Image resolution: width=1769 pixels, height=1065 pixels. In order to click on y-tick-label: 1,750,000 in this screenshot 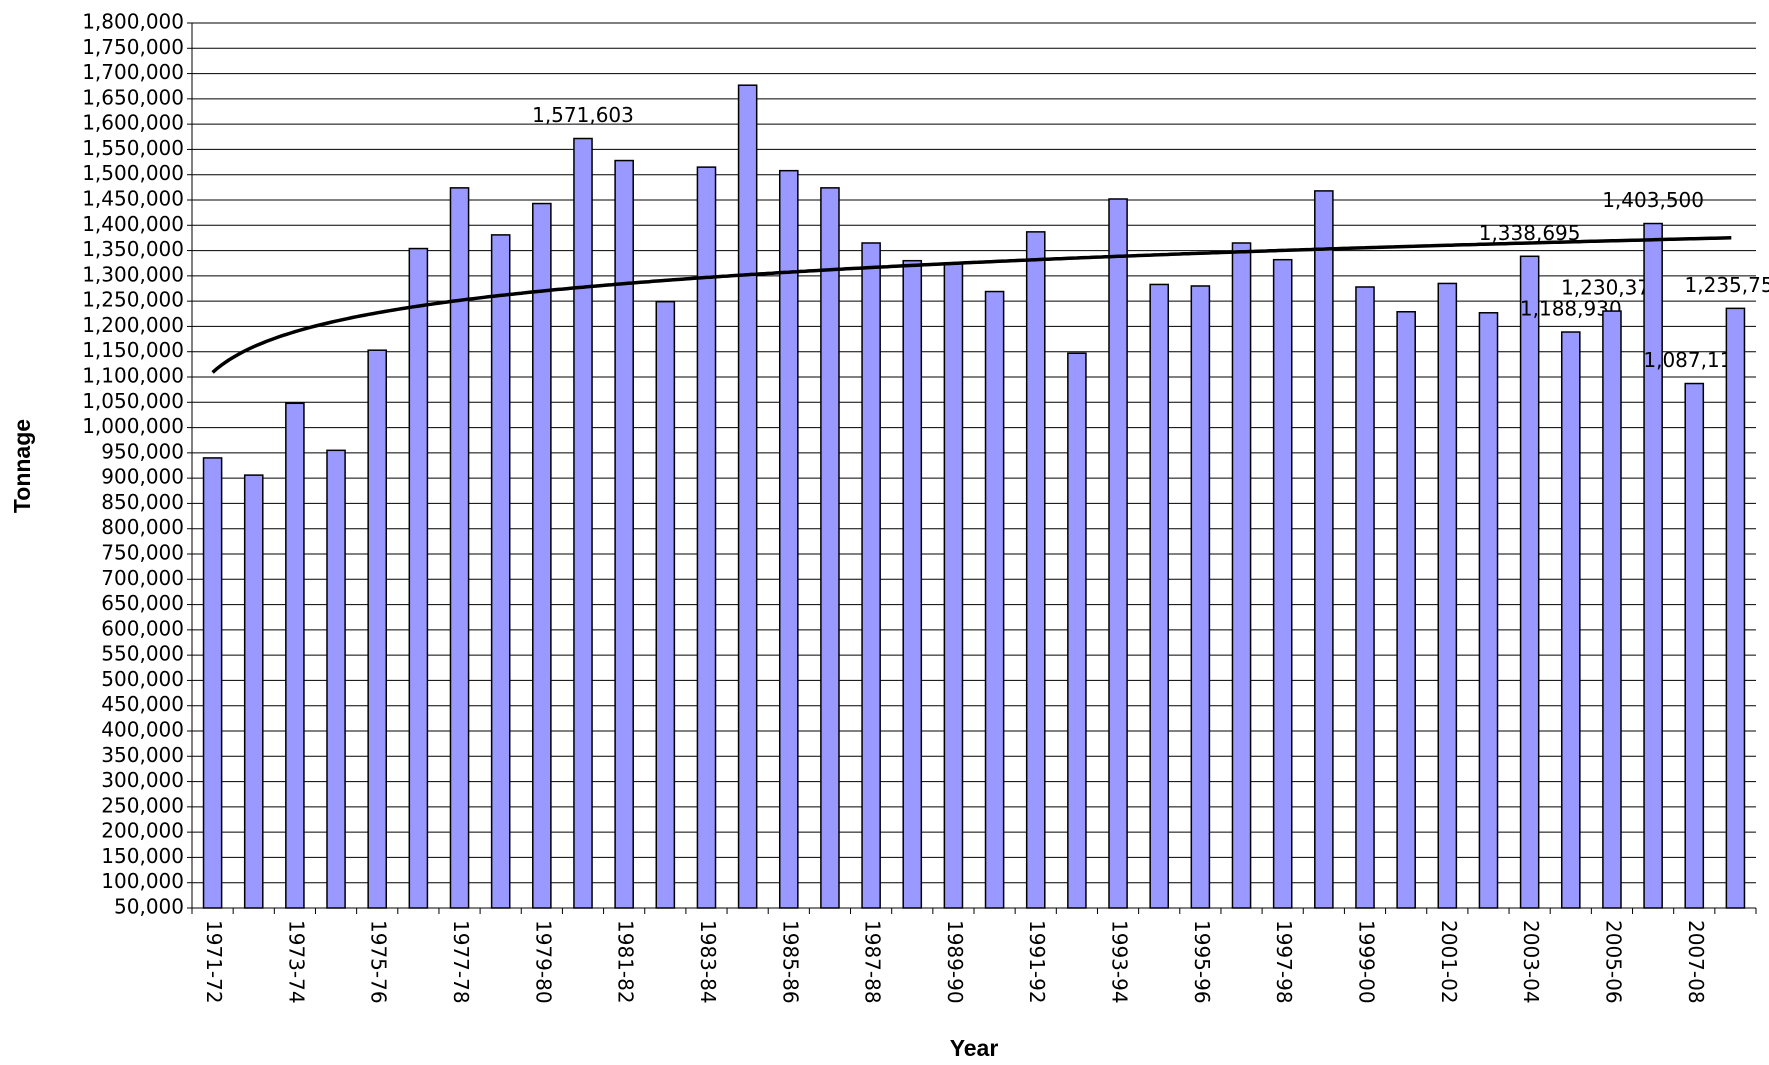, I will do `click(133, 47)`.